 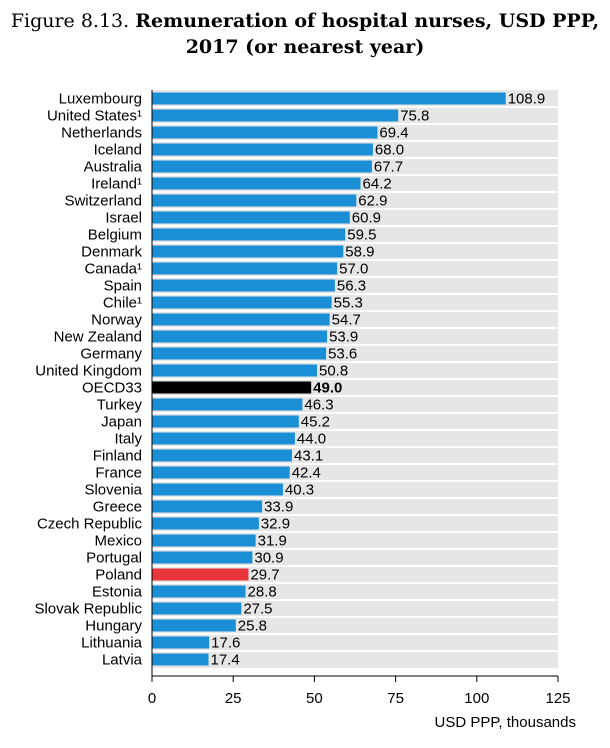 What do you see at coordinates (242, 302) in the screenshot?
I see `bar-chile-` at bounding box center [242, 302].